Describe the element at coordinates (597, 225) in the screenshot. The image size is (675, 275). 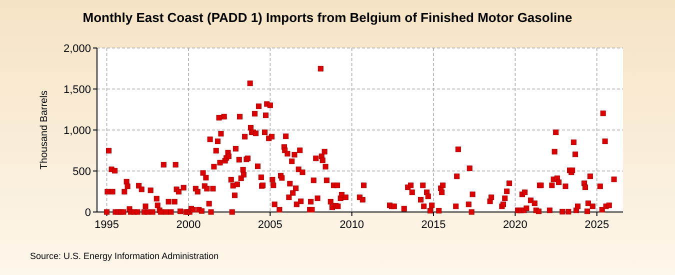
I see `x-tick-label: 2025` at that location.